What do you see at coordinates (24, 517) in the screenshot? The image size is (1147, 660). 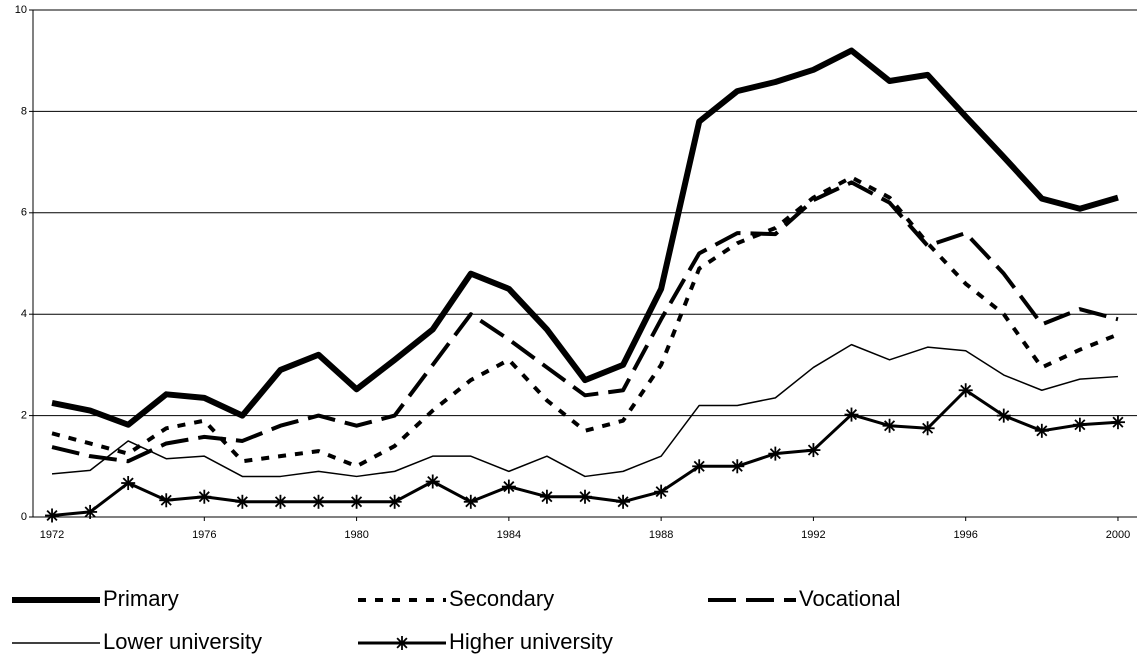 I see `y-tick-label: 0` at bounding box center [24, 517].